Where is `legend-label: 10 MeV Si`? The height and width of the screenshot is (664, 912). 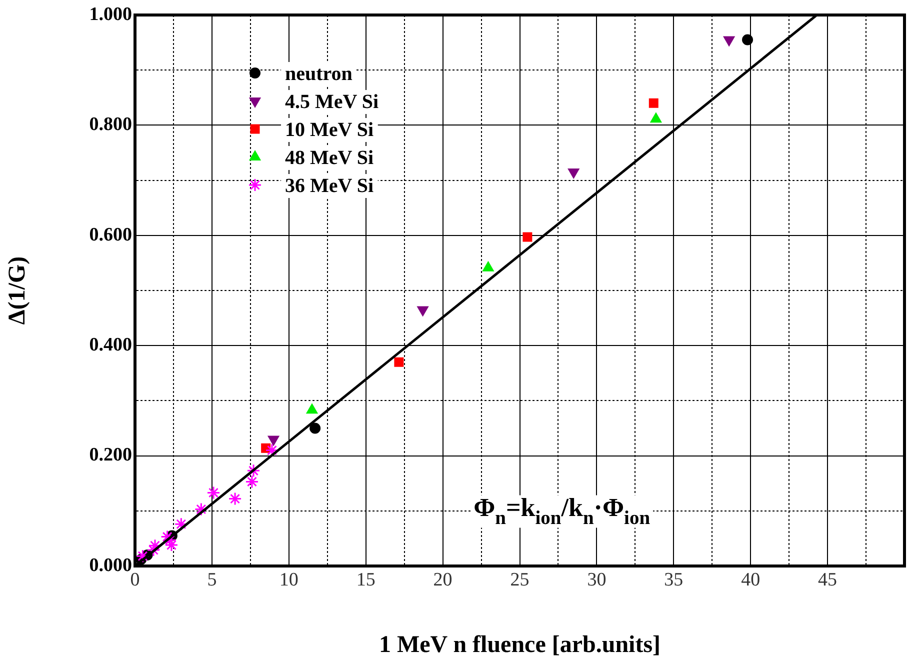
legend-label: 10 MeV Si is located at coordinates (329, 130).